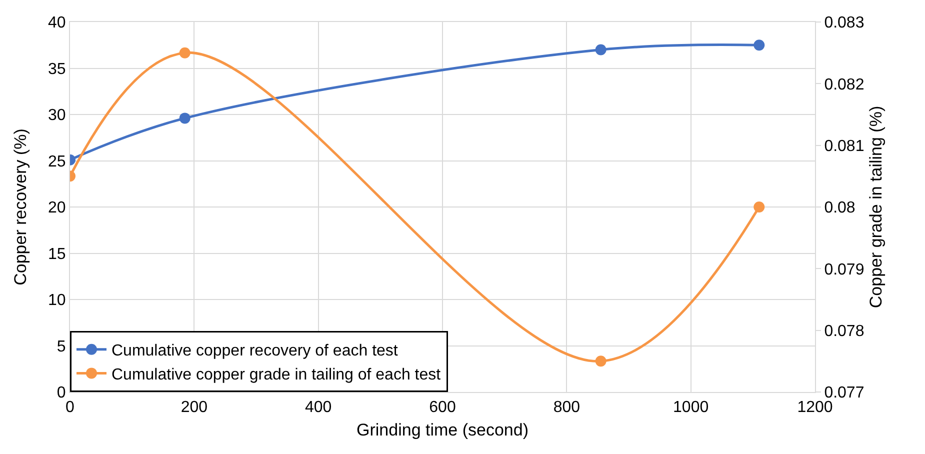 The image size is (925, 454). What do you see at coordinates (61, 393) in the screenshot?
I see `y-tick-label: 0` at bounding box center [61, 393].